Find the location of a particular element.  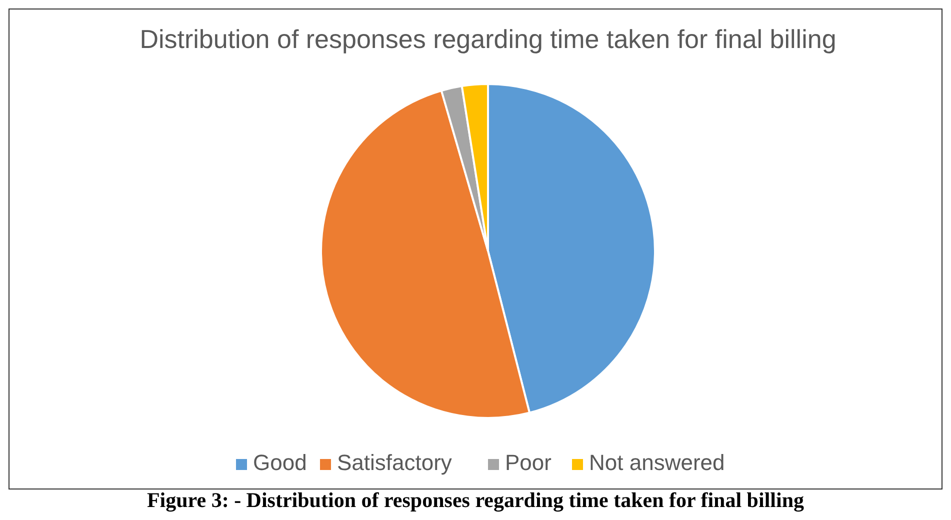

legend-label: Satisfactory is located at coordinates (394, 462).